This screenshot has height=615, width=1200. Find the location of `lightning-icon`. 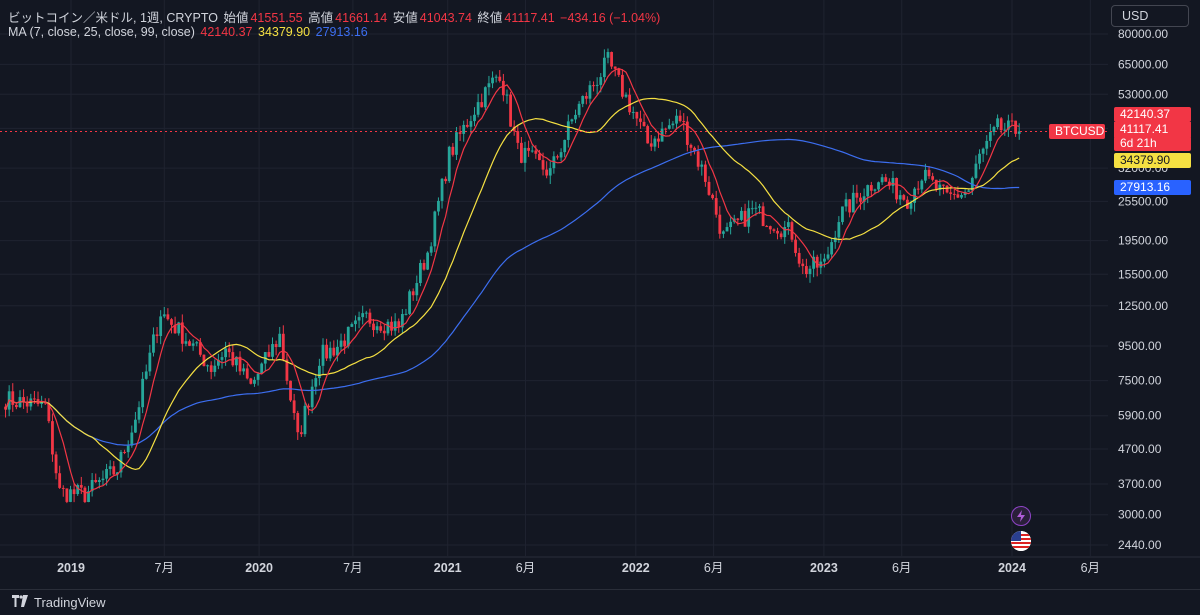

lightning-icon is located at coordinates (1021, 516).